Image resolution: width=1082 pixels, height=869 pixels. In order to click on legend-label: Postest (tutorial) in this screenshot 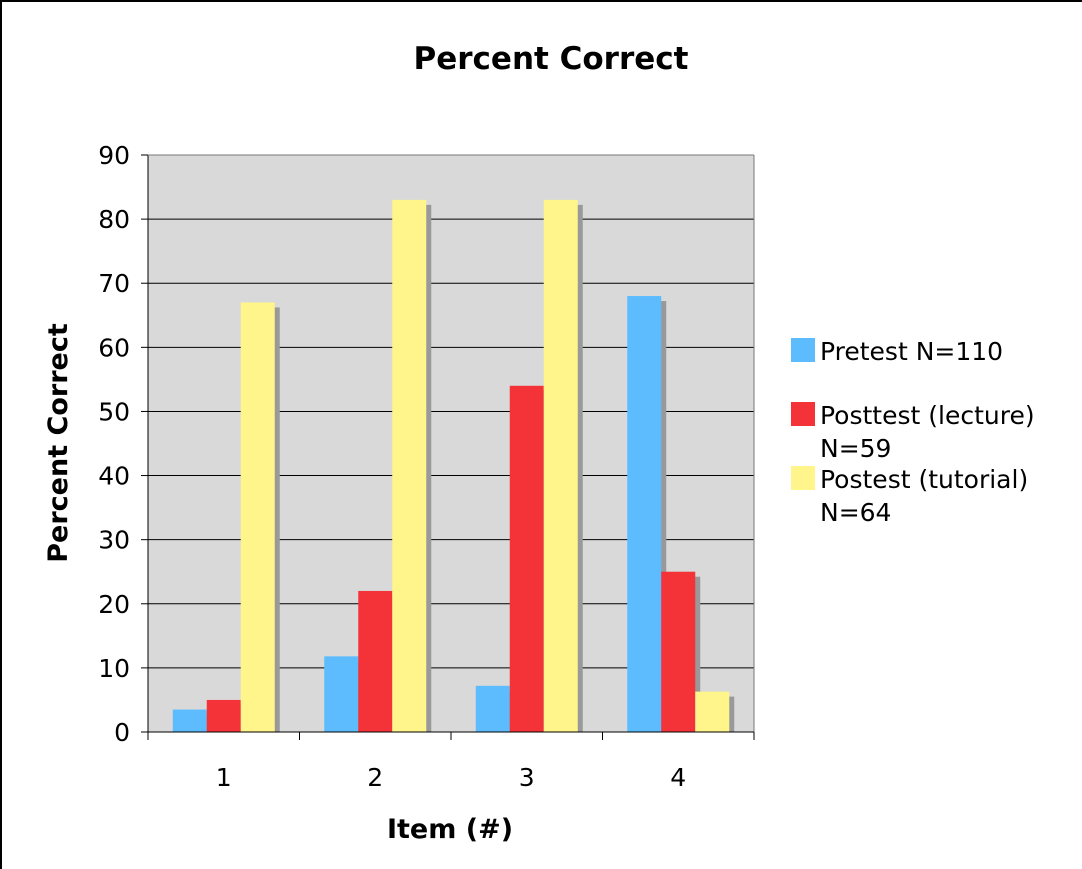, I will do `click(924, 479)`.